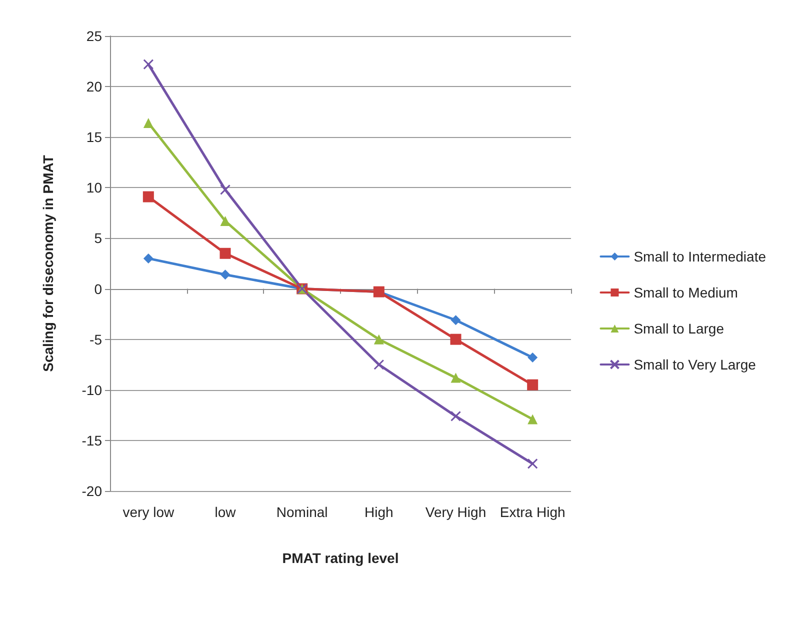 The width and height of the screenshot is (791, 621). I want to click on legend-label: Small to Large, so click(679, 328).